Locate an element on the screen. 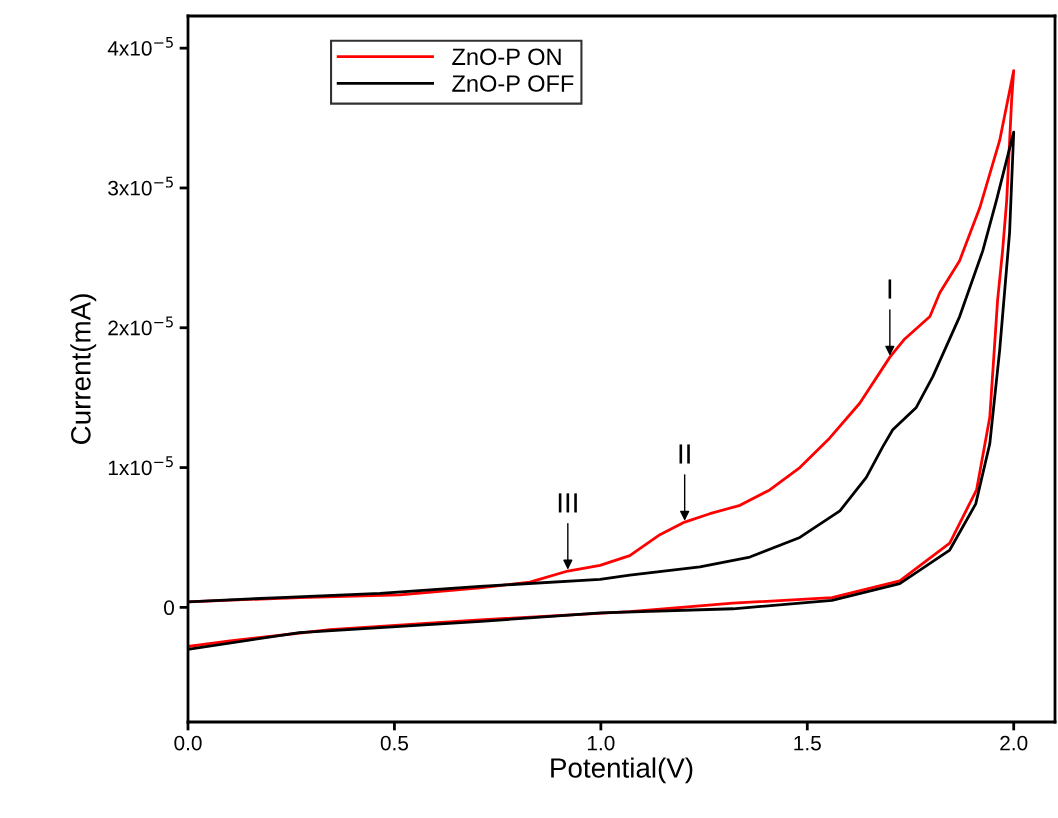 This screenshot has height=818, width=1058. y-tick-label: 4x10$^{−5}$ is located at coordinates (140, 46).